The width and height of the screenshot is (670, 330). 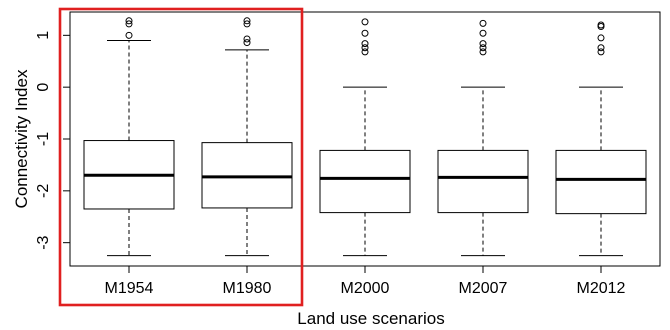 What do you see at coordinates (601, 139) in the screenshot?
I see `box-M2012` at bounding box center [601, 139].